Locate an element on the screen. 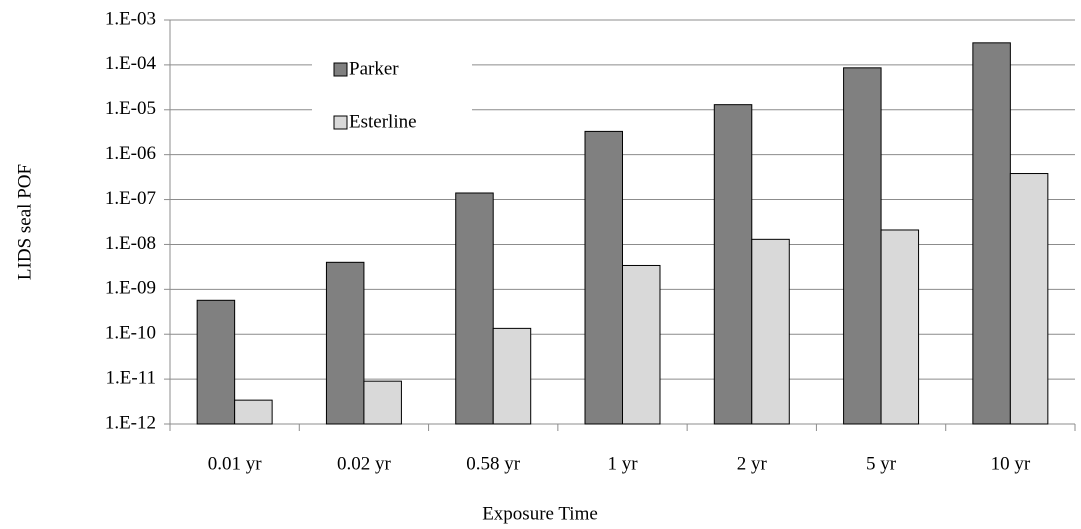  legend-label: Parker is located at coordinates (374, 68).